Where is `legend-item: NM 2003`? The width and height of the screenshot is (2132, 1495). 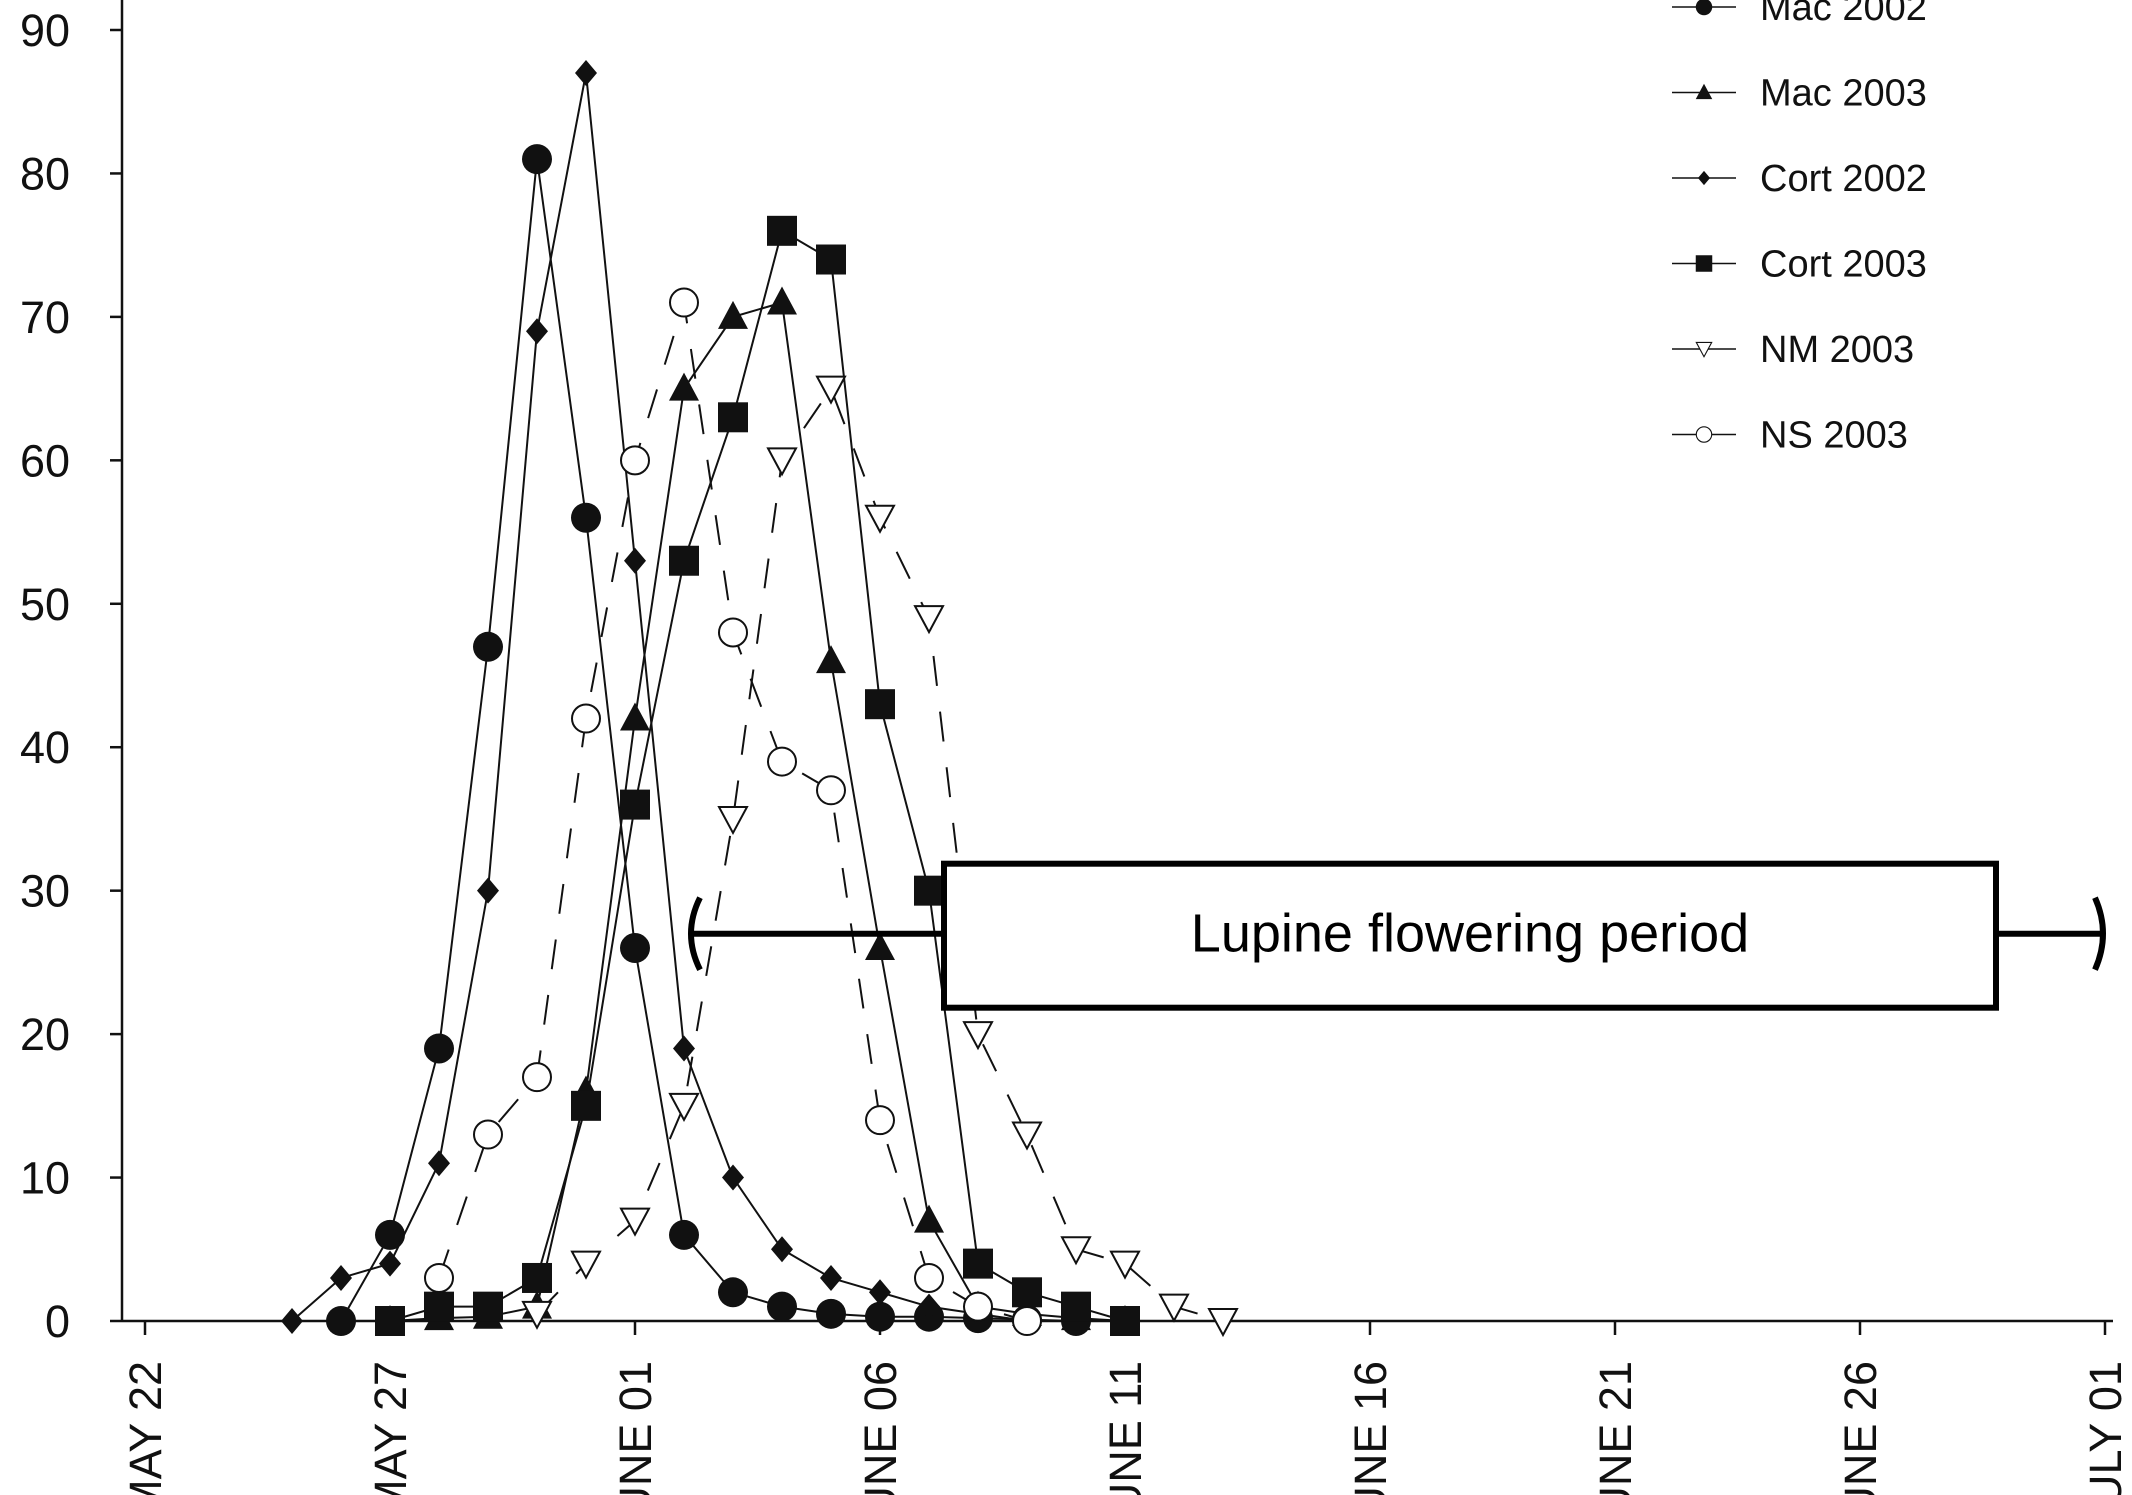
legend-item: NM 2003 is located at coordinates (1793, 350).